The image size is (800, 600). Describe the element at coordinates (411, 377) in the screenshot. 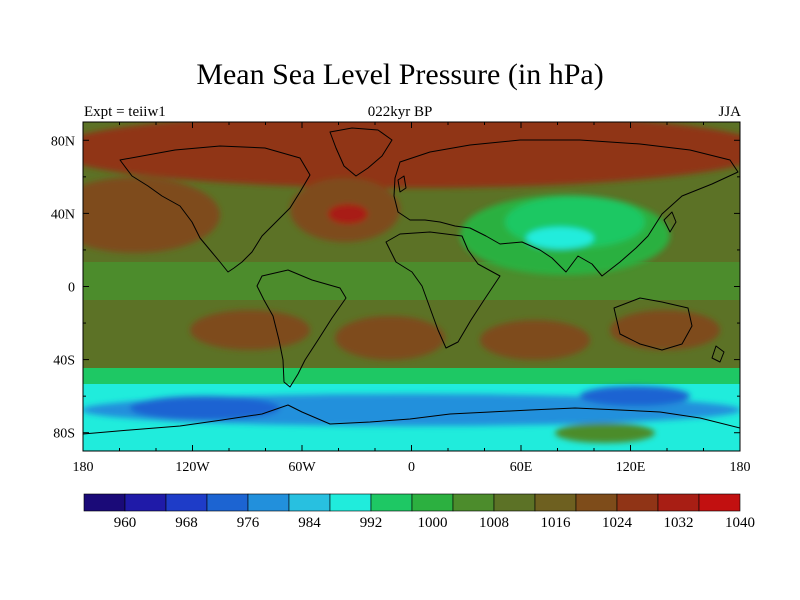

I see `southern-trough-outer` at that location.